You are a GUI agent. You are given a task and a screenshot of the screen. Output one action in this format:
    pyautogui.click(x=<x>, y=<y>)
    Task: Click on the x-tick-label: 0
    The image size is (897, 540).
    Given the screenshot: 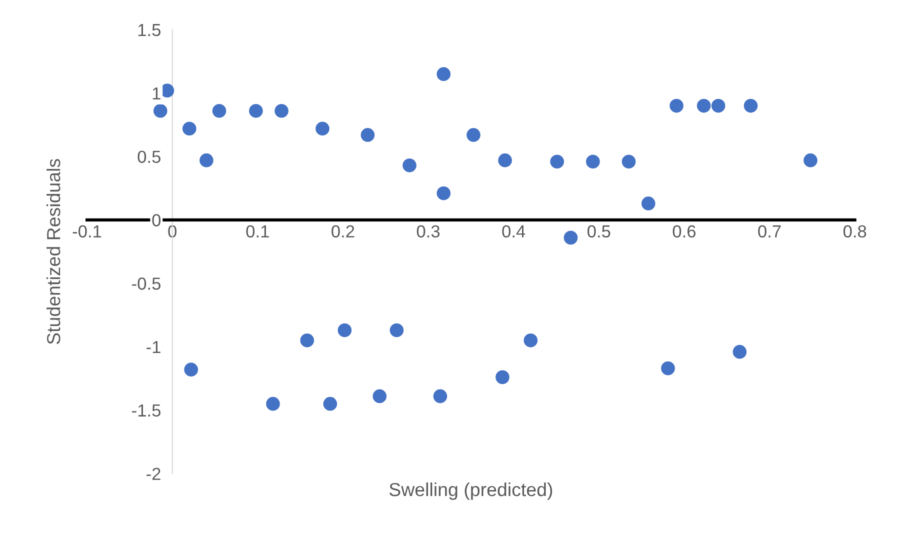 What is the action you would take?
    pyautogui.click(x=172, y=231)
    